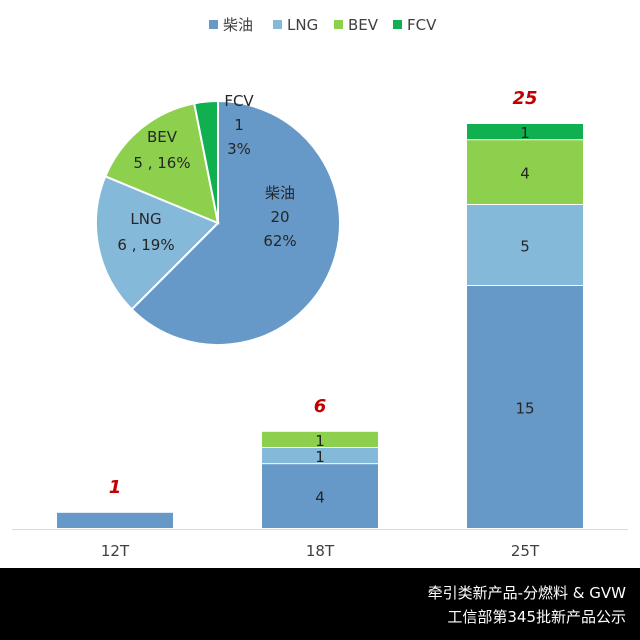 The height and width of the screenshot is (640, 640). Describe the element at coordinates (536, 617) in the screenshot. I see `footer-subtitle: 工信部第345批新产品公示` at that location.